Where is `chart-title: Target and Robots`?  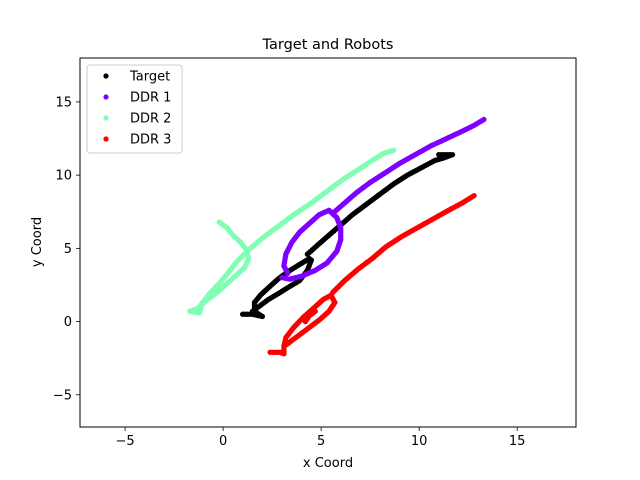
chart-title: Target and Robots is located at coordinates (328, 45).